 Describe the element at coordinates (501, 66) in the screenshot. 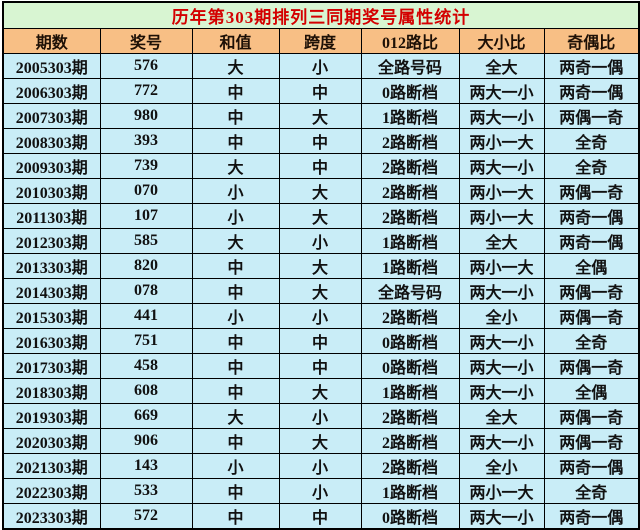

I see `cell-big-small-ratio: 全大` at that location.